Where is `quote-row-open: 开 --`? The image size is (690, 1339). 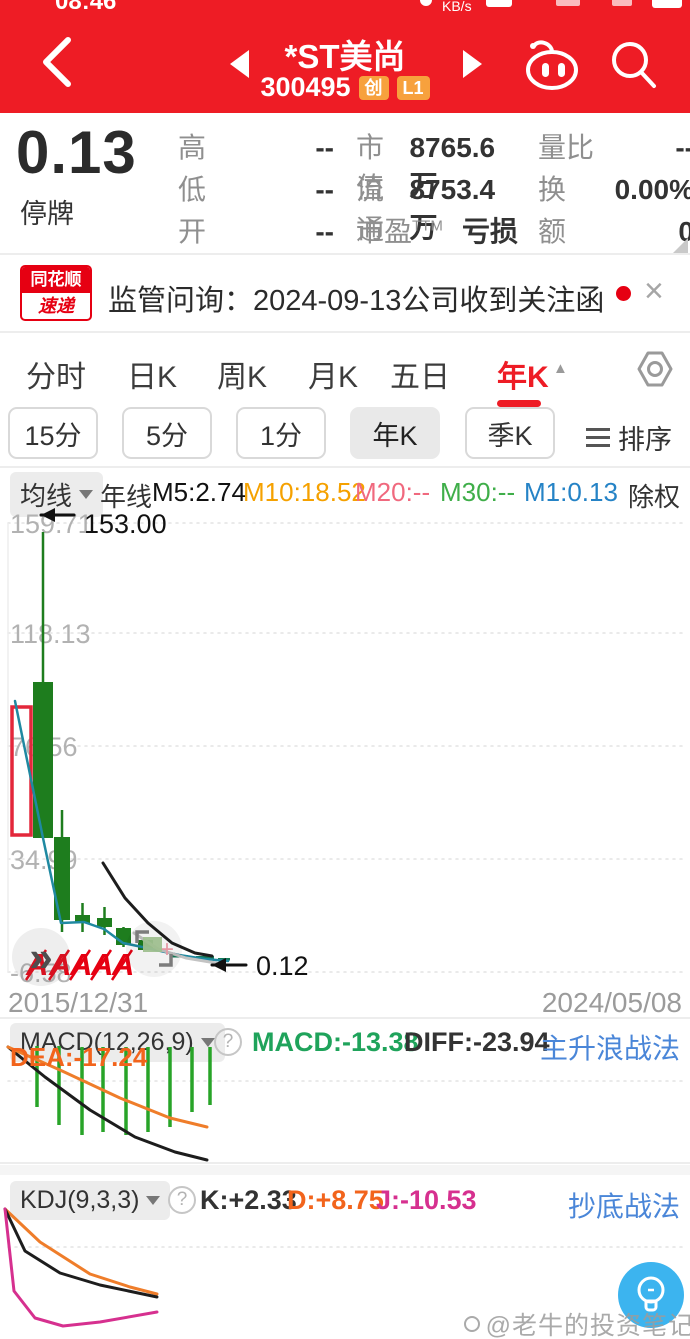
quote-row-open: 开 -- is located at coordinates (256, 228).